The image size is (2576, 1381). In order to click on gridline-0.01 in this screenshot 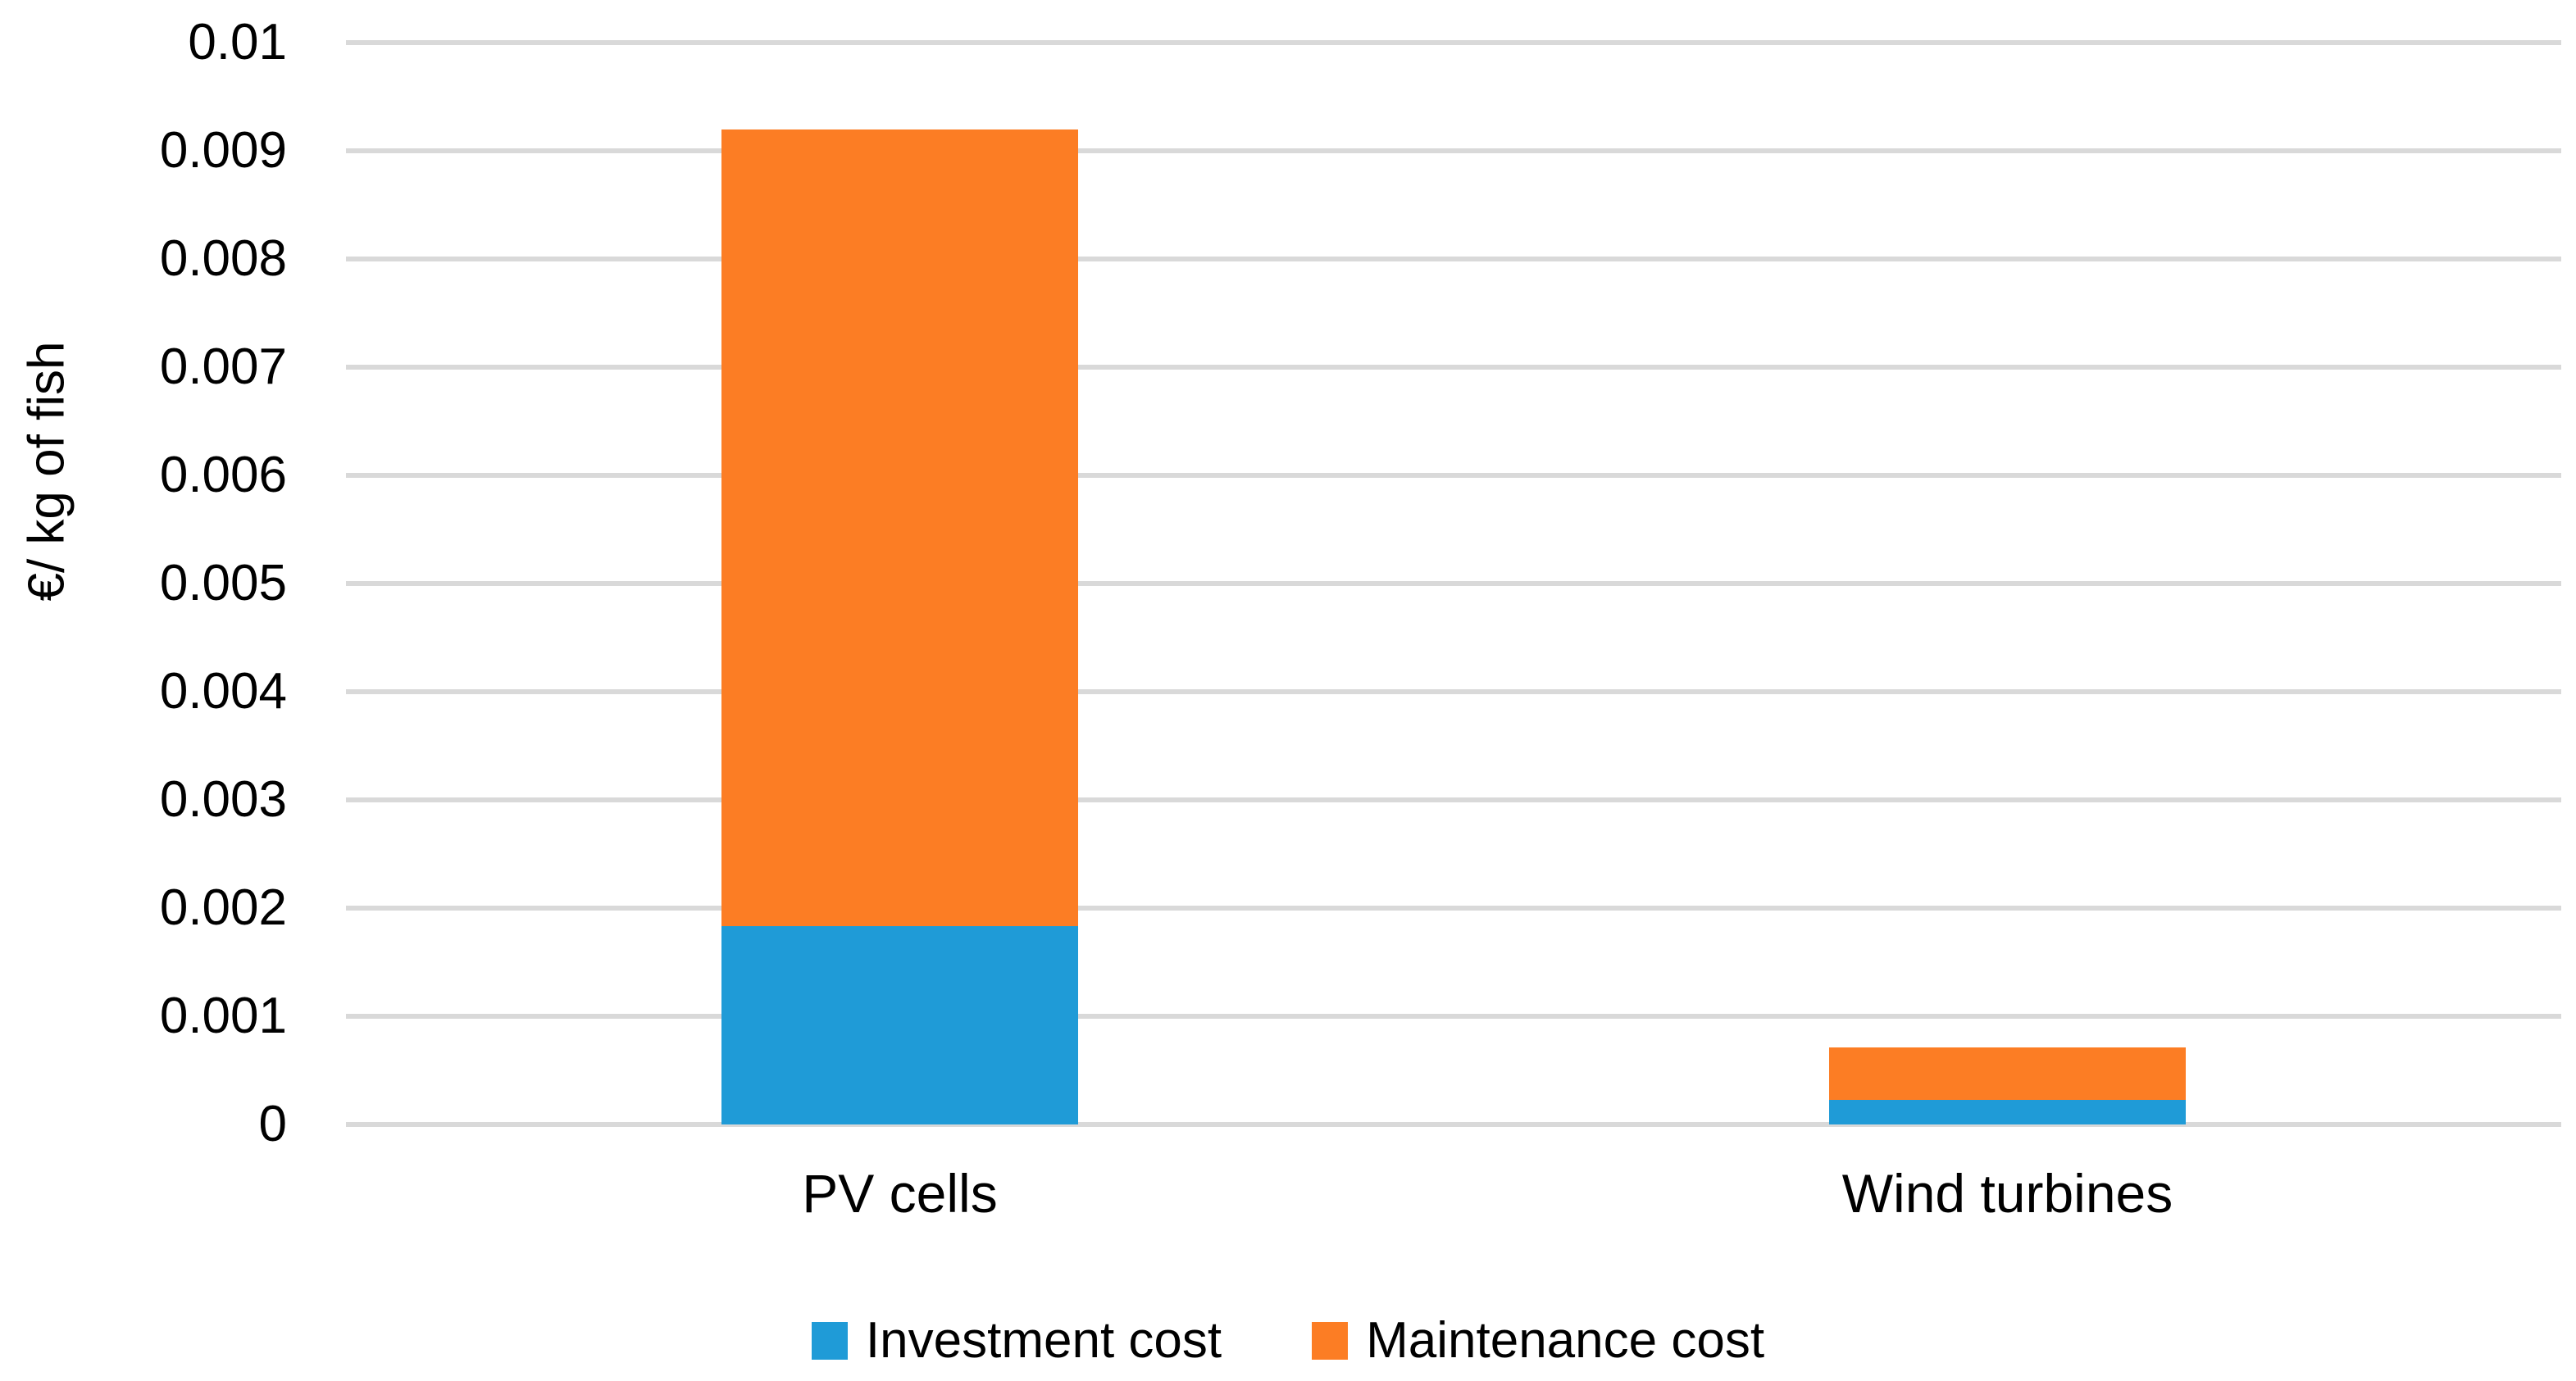, I will do `click(1453, 42)`.